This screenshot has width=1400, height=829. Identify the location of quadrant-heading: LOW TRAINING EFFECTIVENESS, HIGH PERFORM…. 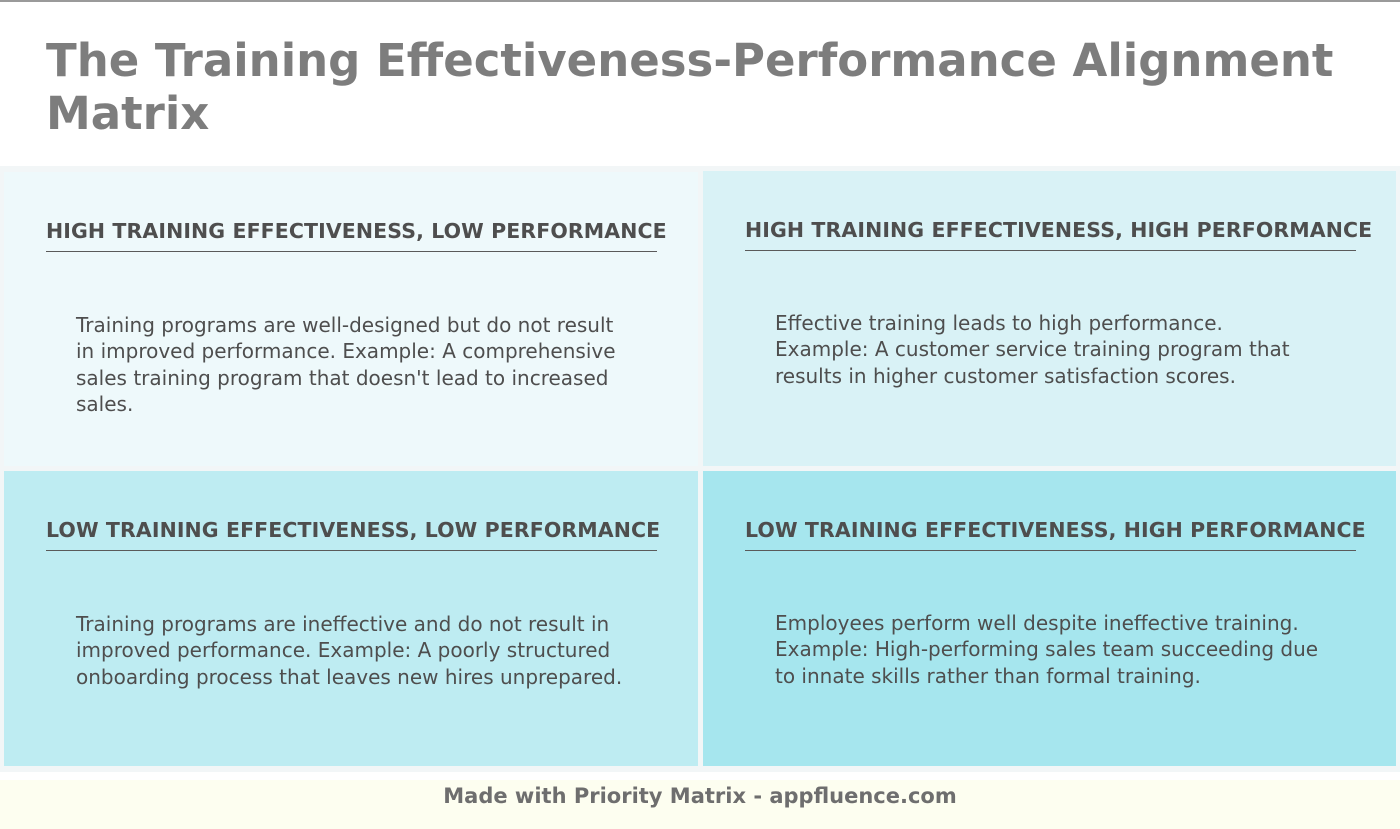
(1055, 534).